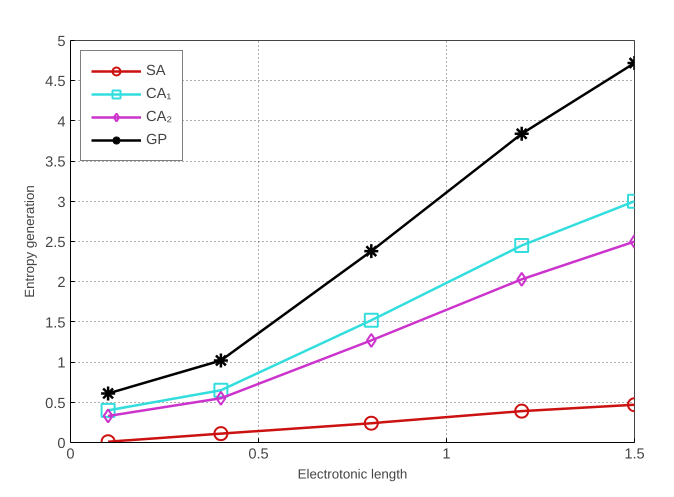 This screenshot has width=674, height=497. I want to click on legend-label: CA₂, so click(159, 117).